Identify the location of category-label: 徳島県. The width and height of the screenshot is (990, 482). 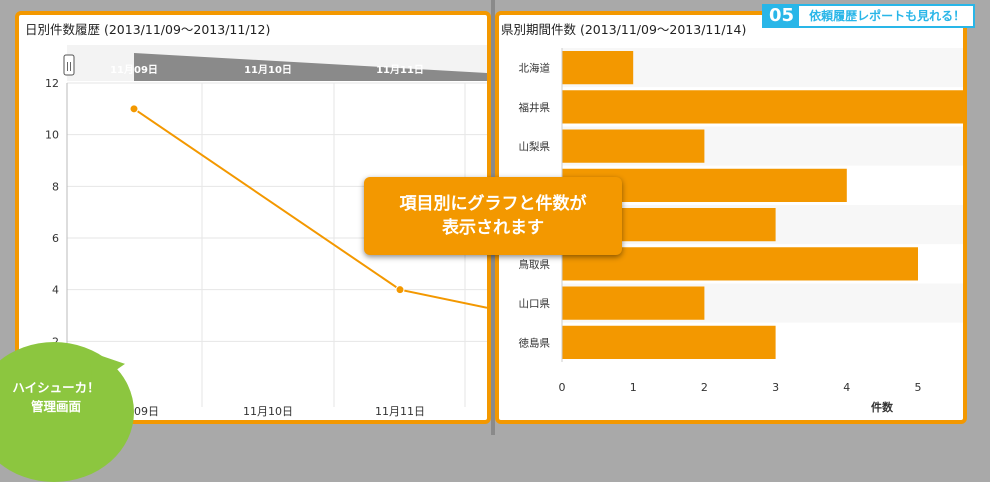
(535, 342).